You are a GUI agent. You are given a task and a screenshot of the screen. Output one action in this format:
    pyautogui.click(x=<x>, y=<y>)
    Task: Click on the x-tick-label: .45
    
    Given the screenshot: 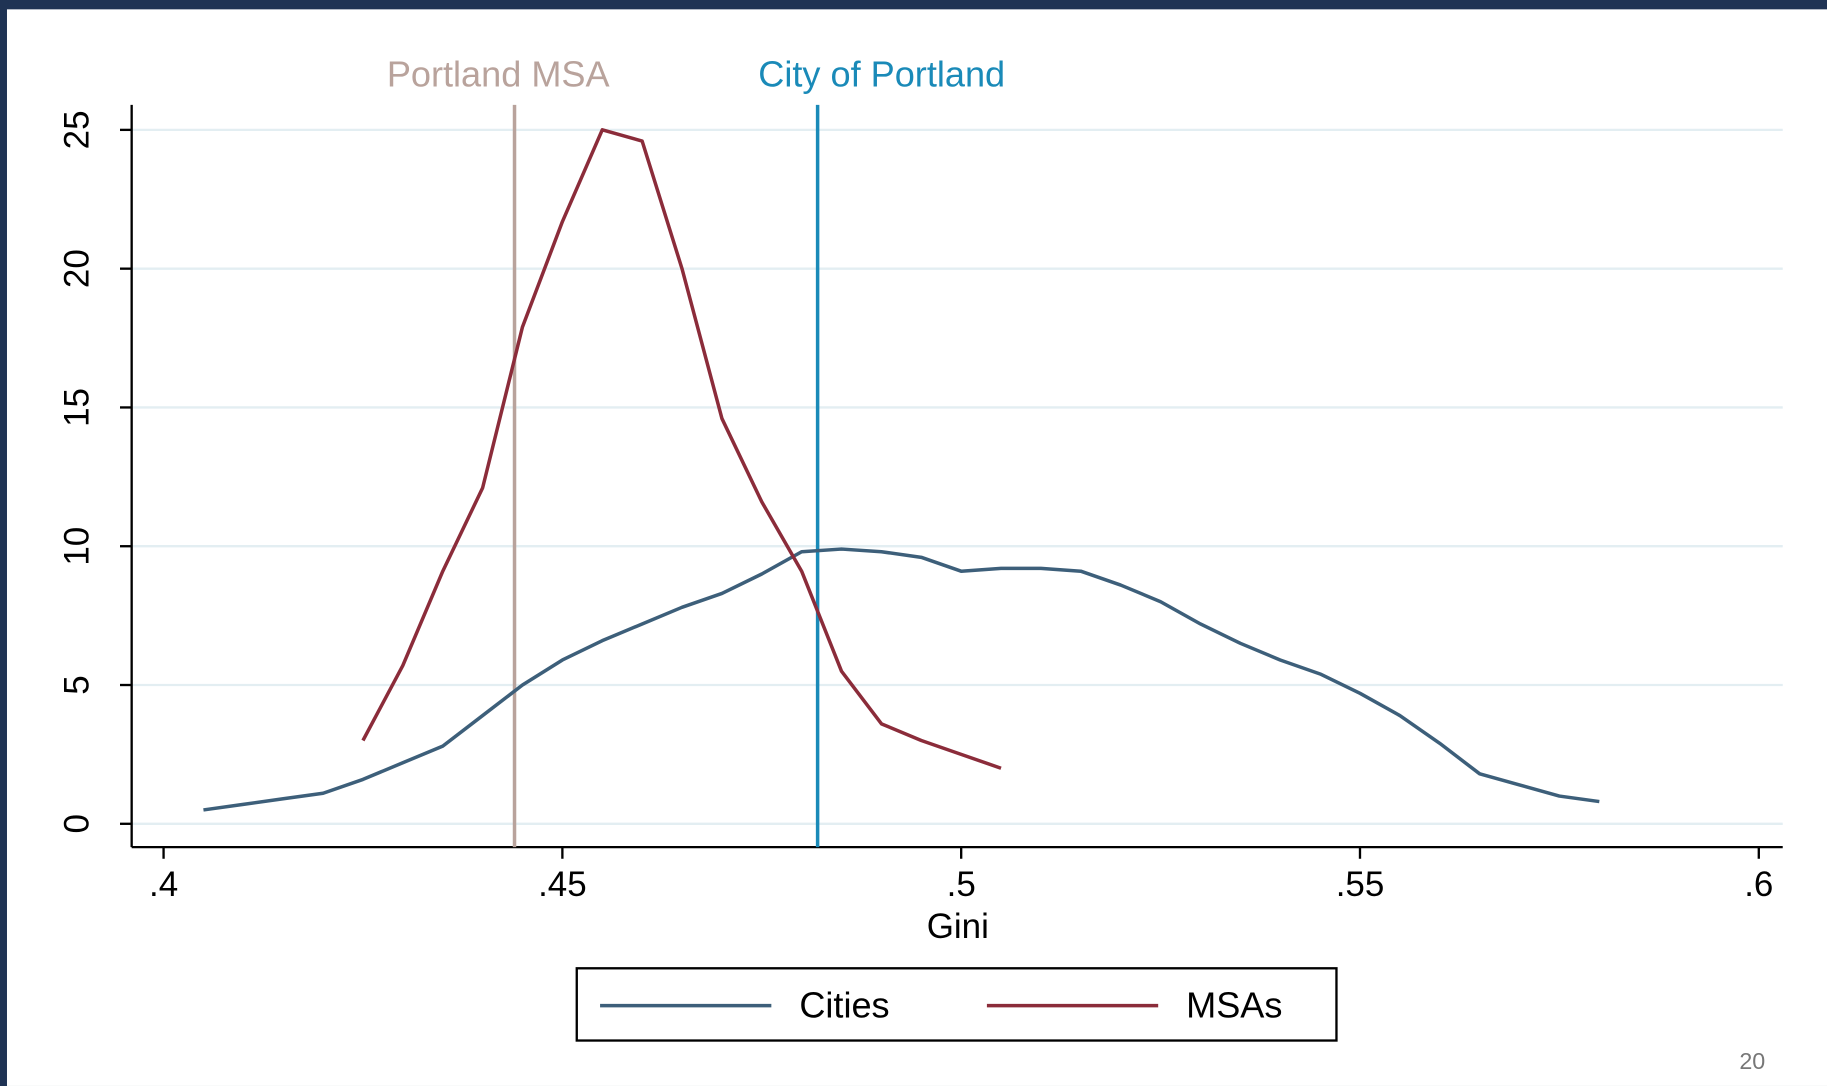 What is the action you would take?
    pyautogui.click(x=562, y=884)
    